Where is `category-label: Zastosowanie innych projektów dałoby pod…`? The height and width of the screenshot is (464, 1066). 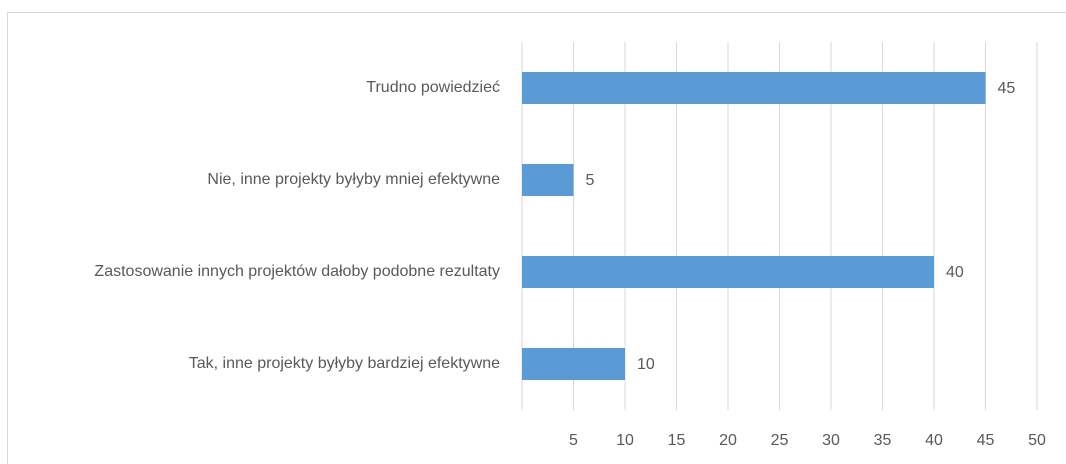 category-label: Zastosowanie innych projektów dałoby pod… is located at coordinates (297, 271).